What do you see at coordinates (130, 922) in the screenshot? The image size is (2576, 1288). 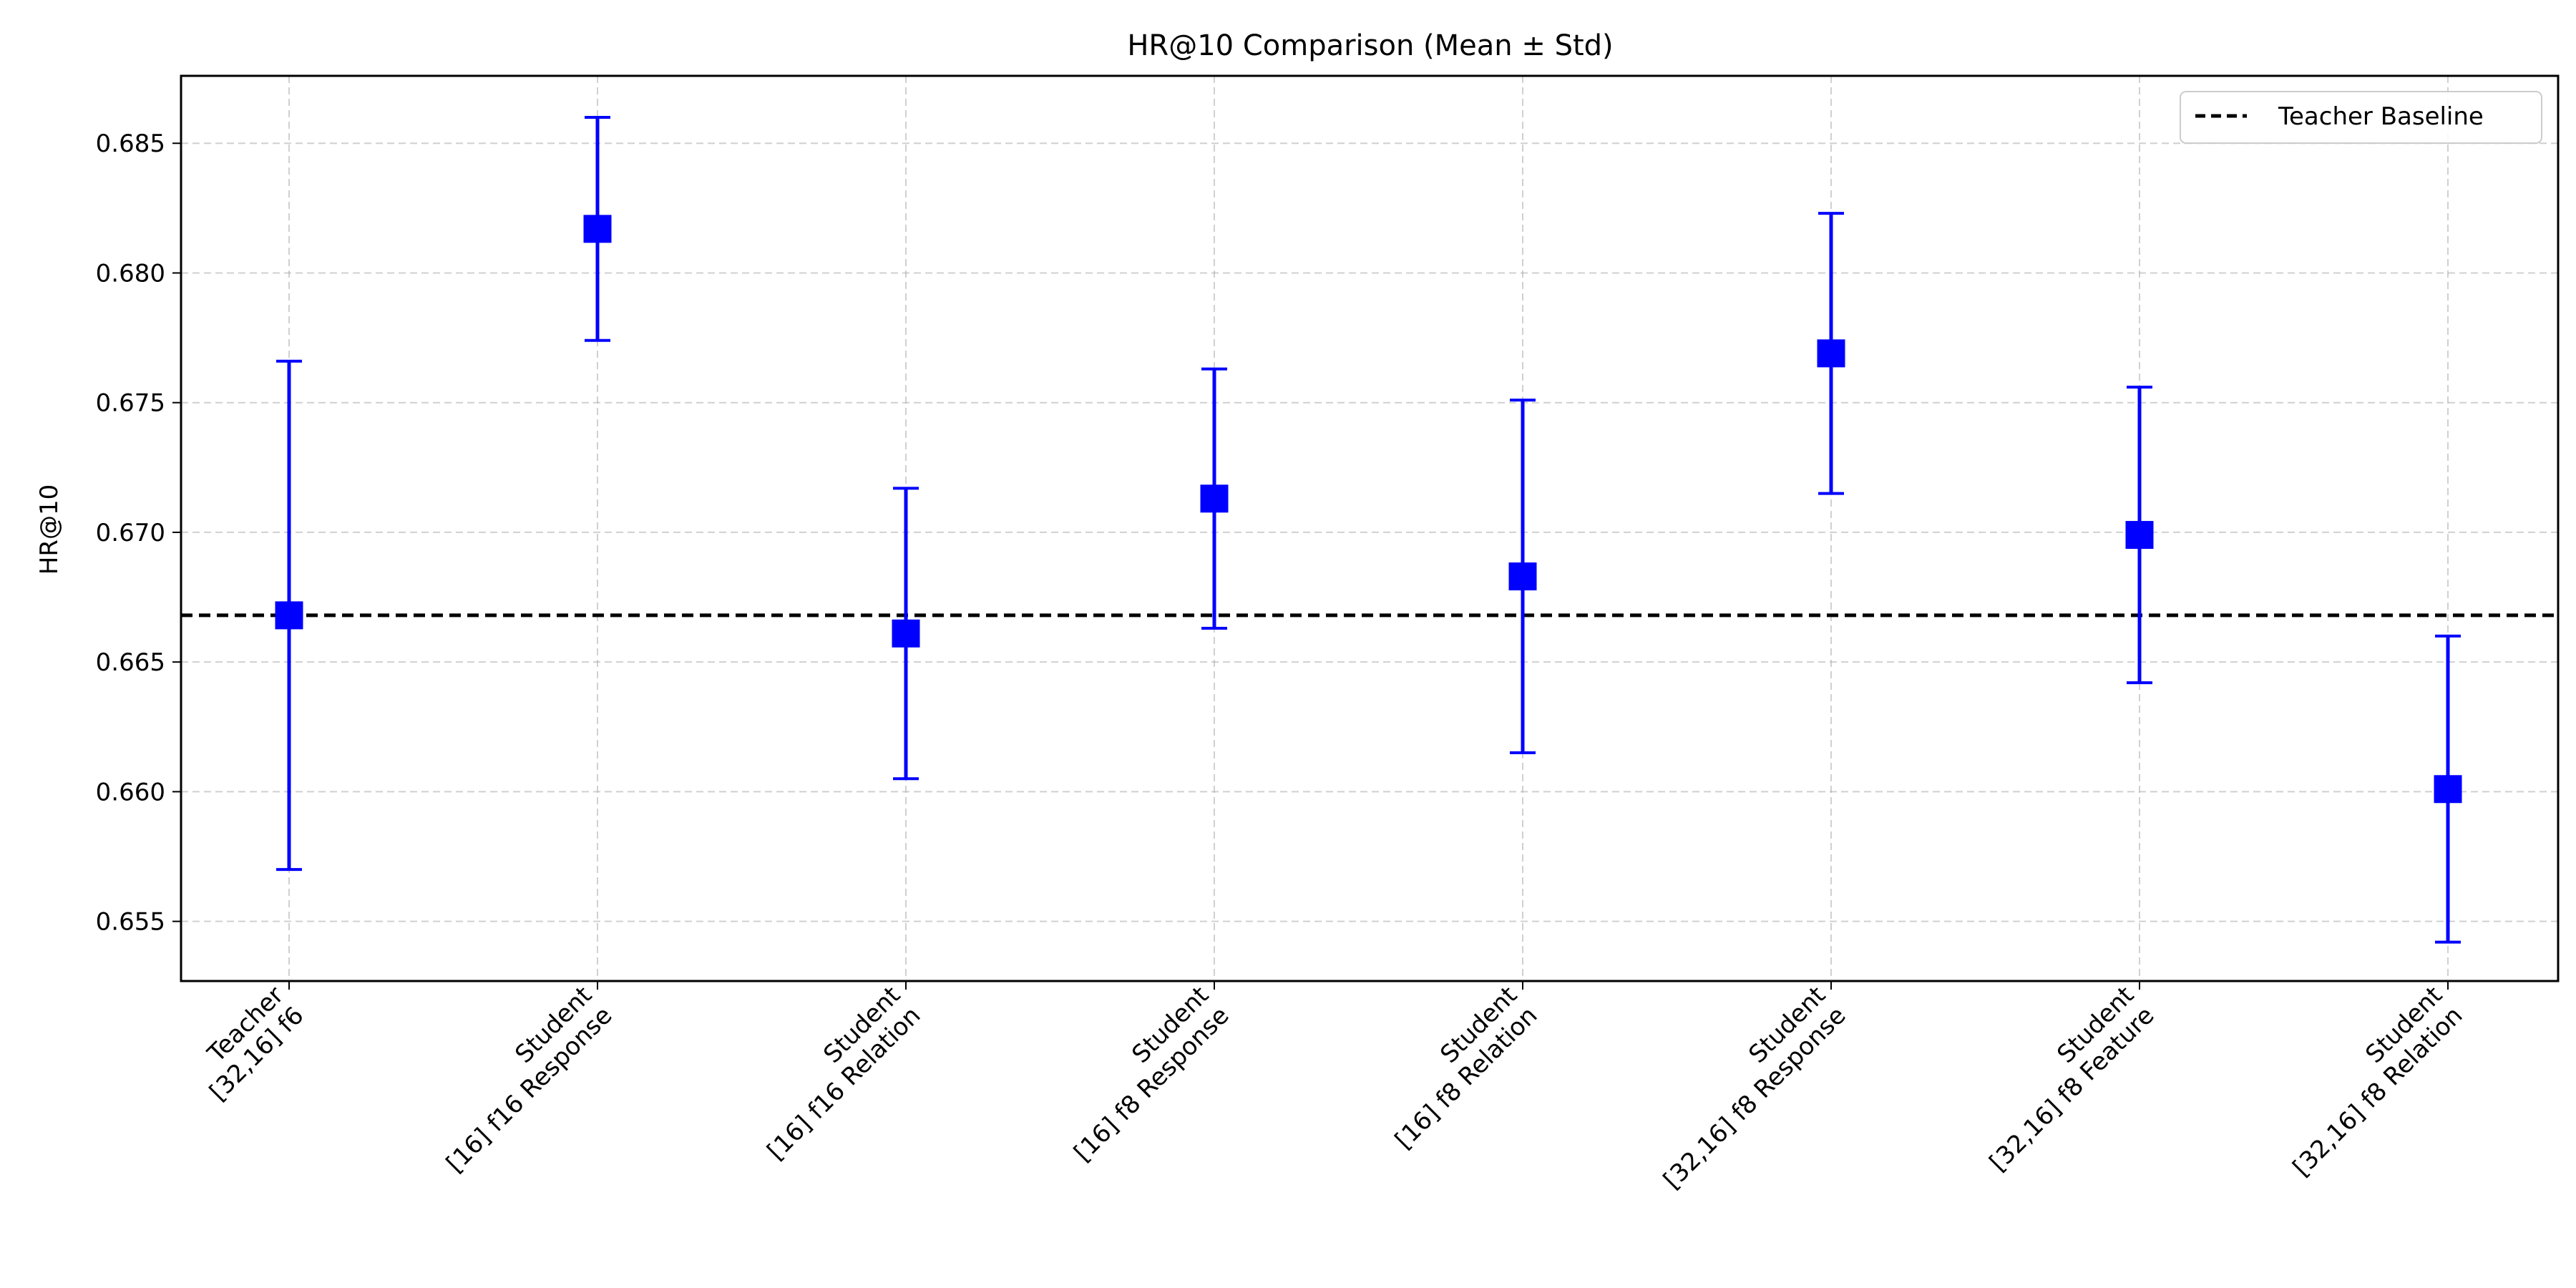 I see `y-tick-label: 0.655` at bounding box center [130, 922].